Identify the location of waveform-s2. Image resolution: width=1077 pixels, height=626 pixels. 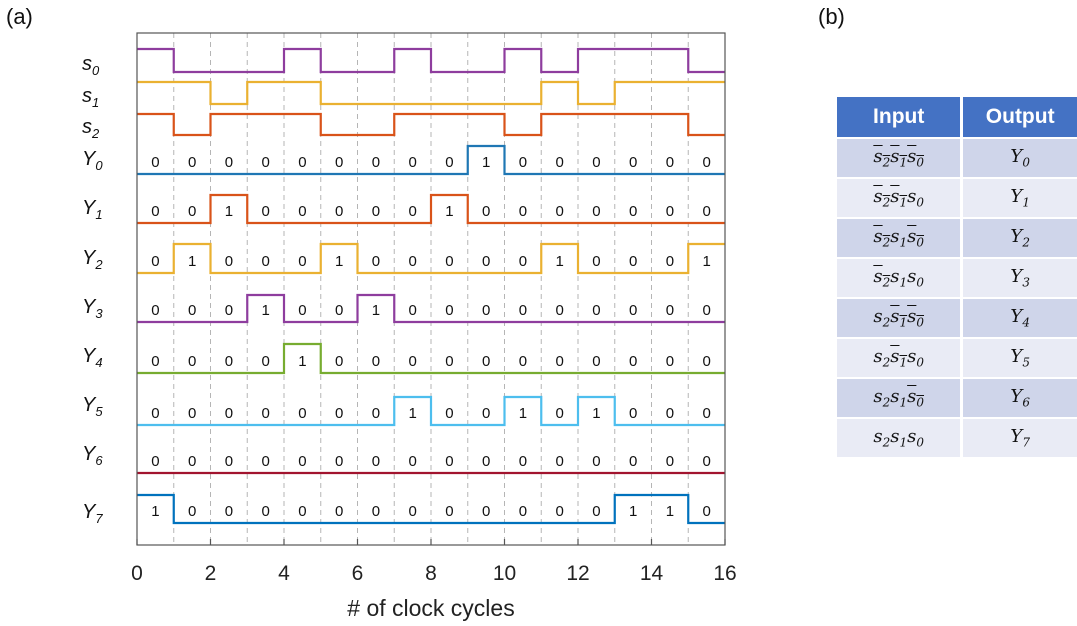
(431, 124).